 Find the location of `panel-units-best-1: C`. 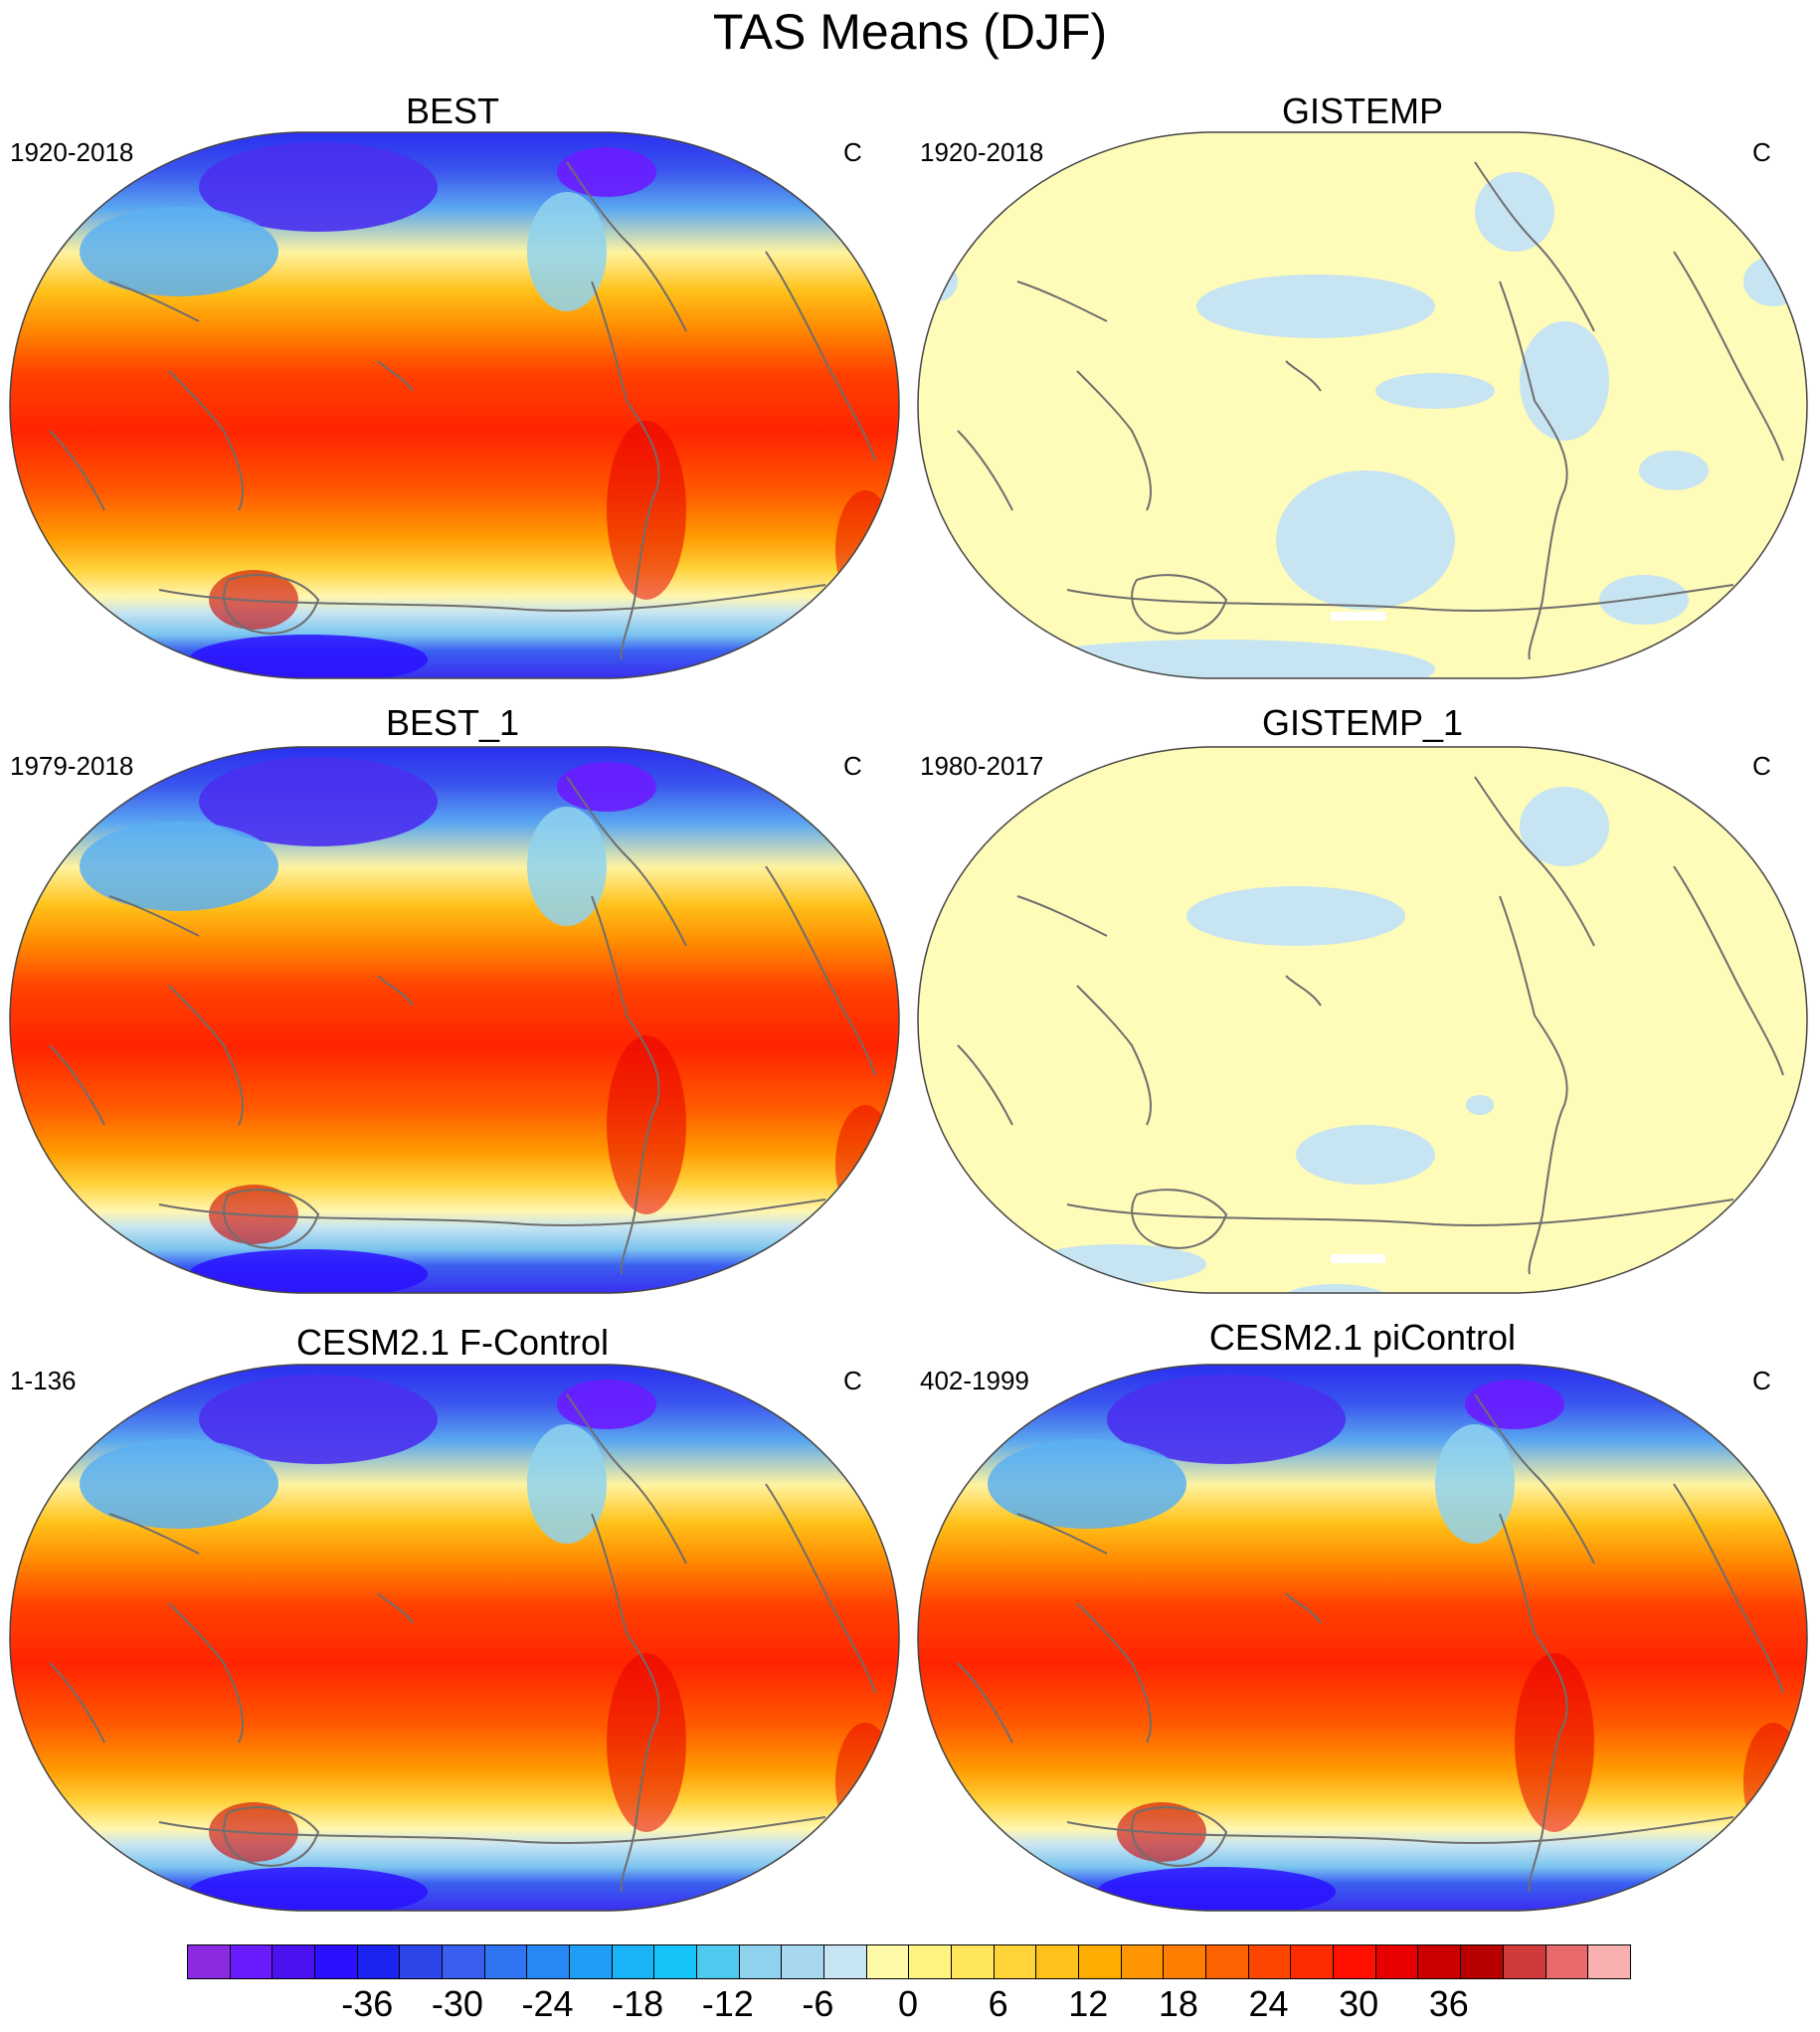

panel-units-best-1: C is located at coordinates (852, 766).